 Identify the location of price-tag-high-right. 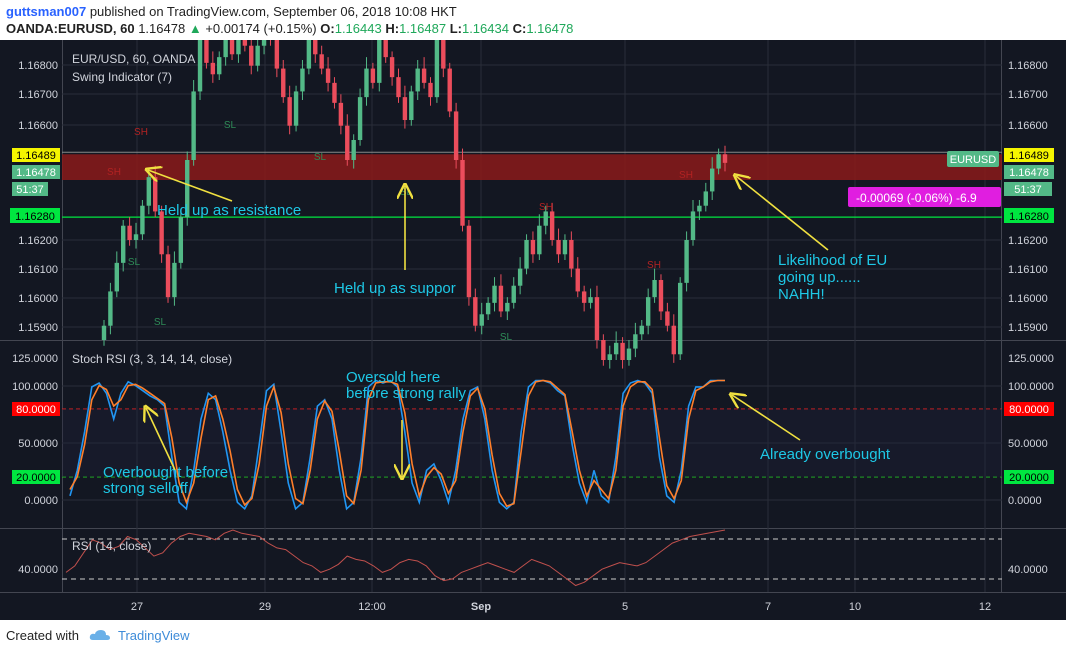
(1029, 155).